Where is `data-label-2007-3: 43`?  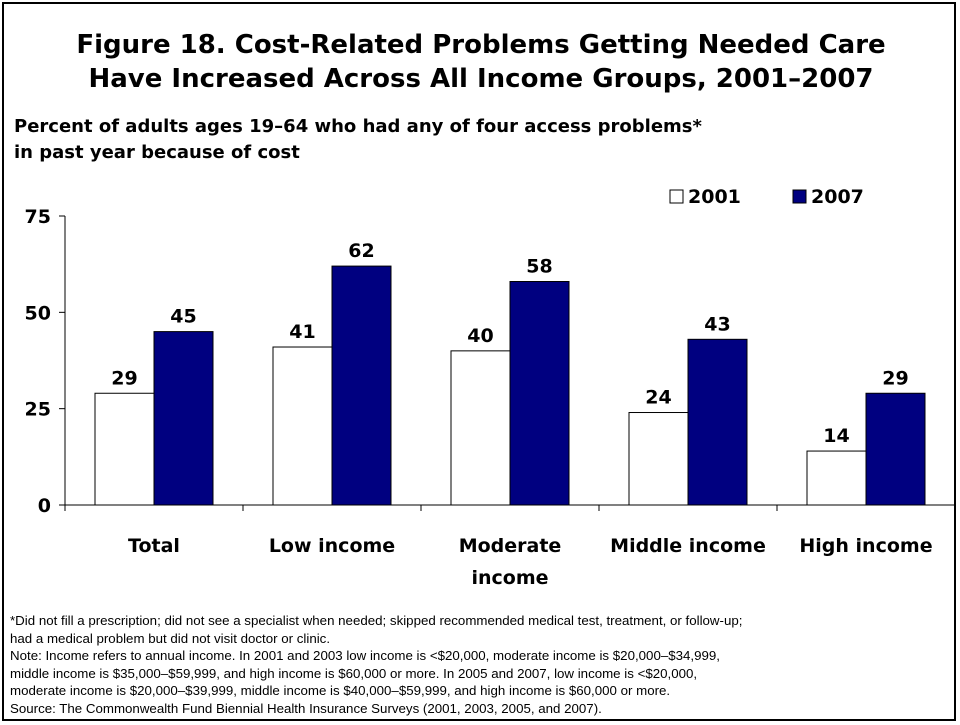 data-label-2007-3: 43 is located at coordinates (717, 324).